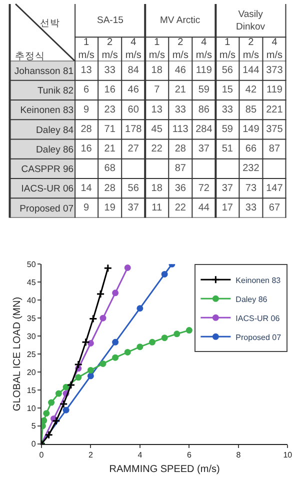  Describe the element at coordinates (91, 455) in the screenshot. I see `x-tick-label: 2` at that location.